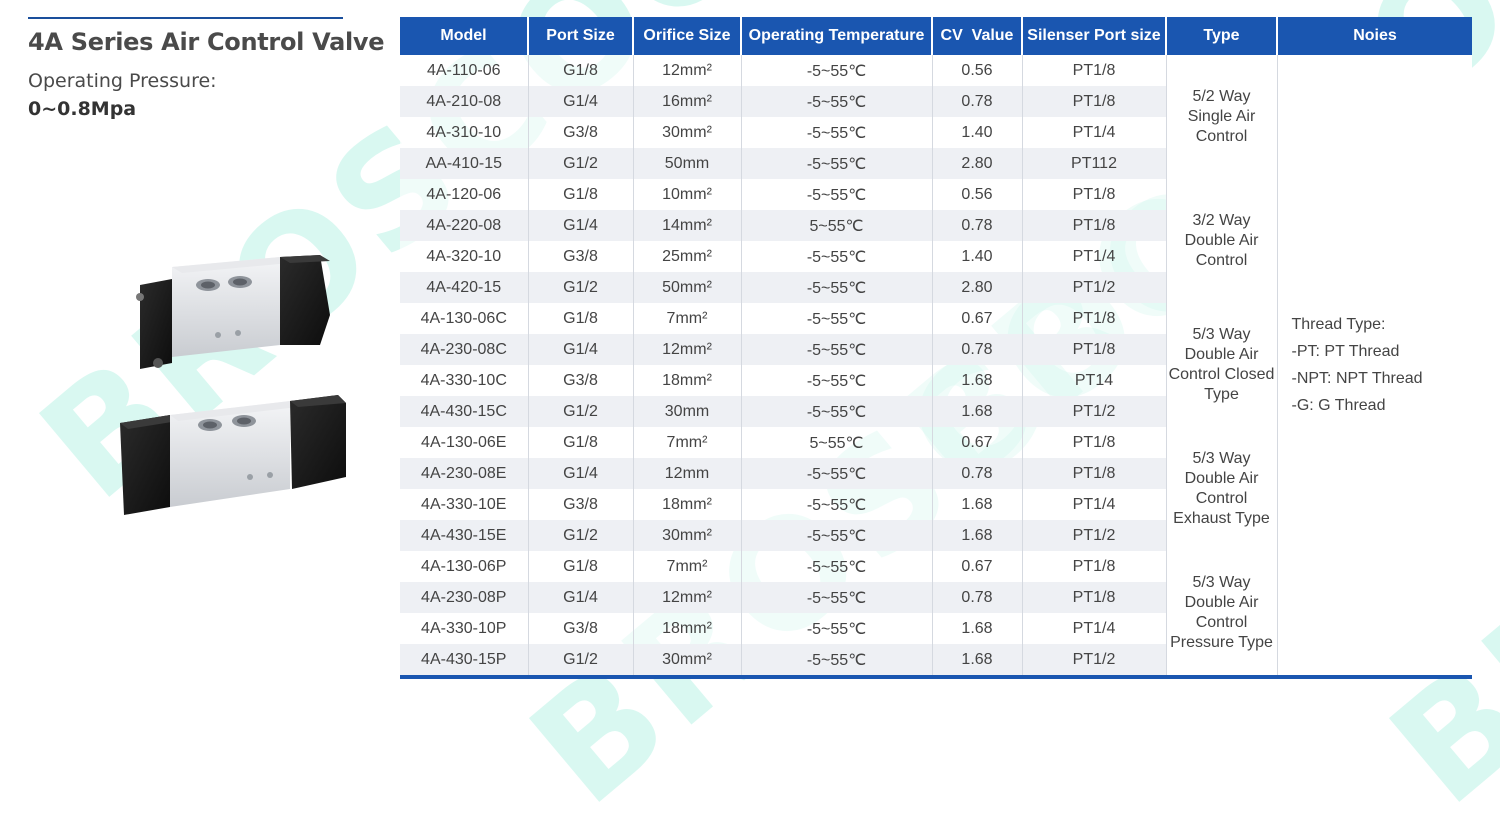  Describe the element at coordinates (936, 597) in the screenshot. I see `table-row: 4A-230-08P G1/4 12mm² -5~55℃ 0.78 PT1/8` at that location.